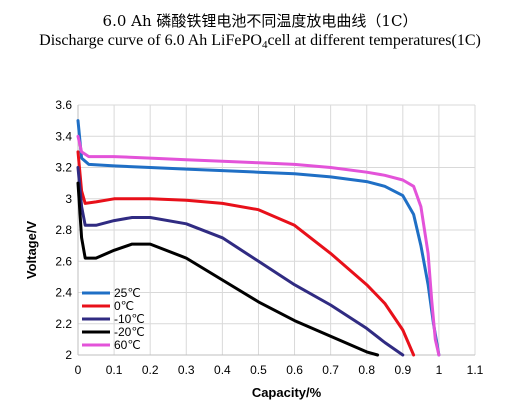  Describe the element at coordinates (31, 250) in the screenshot. I see `y-axis-label: Voltage/V` at that location.